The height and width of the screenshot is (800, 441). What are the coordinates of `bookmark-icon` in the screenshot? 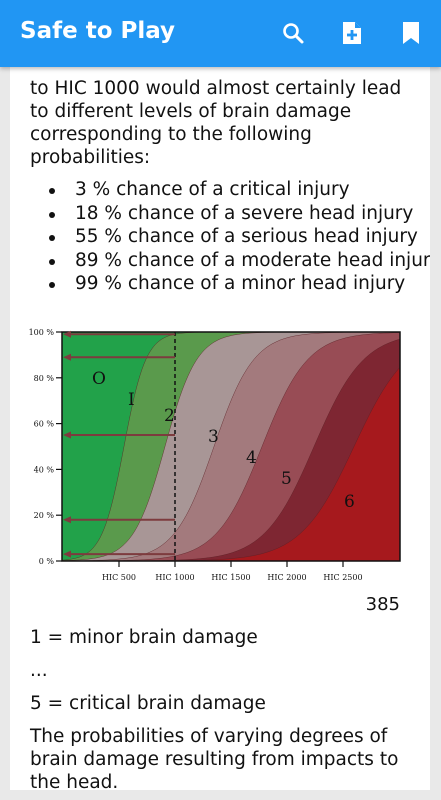 It's located at (411, 33).